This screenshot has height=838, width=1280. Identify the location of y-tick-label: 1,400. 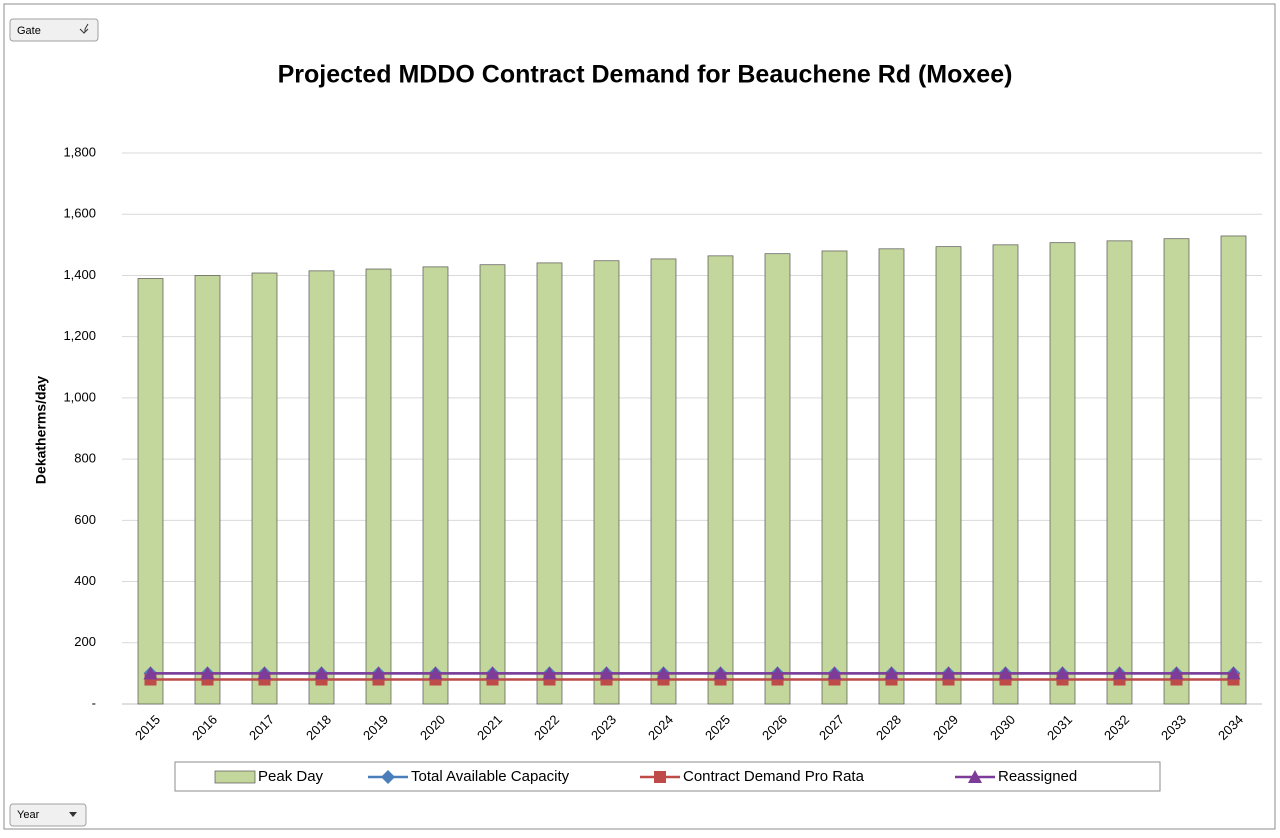
(79, 274).